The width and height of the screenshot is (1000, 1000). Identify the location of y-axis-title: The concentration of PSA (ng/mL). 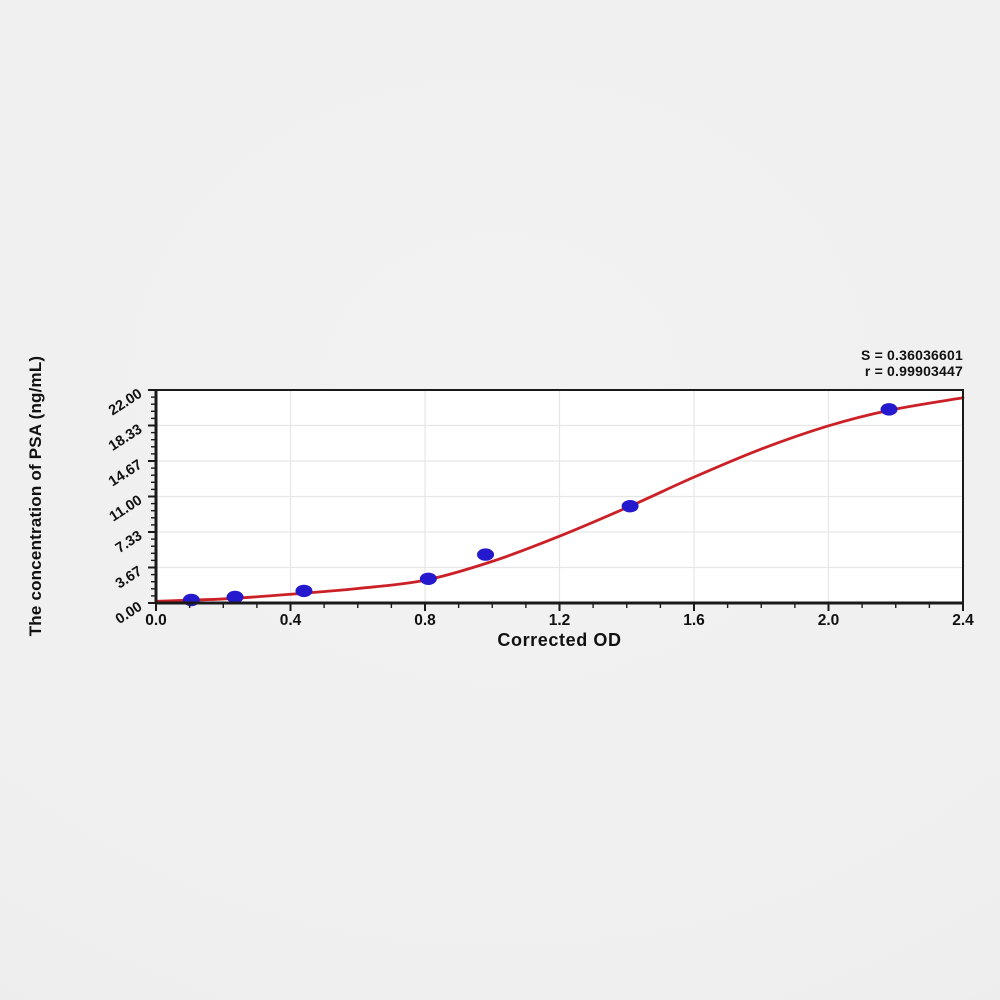
(35, 496).